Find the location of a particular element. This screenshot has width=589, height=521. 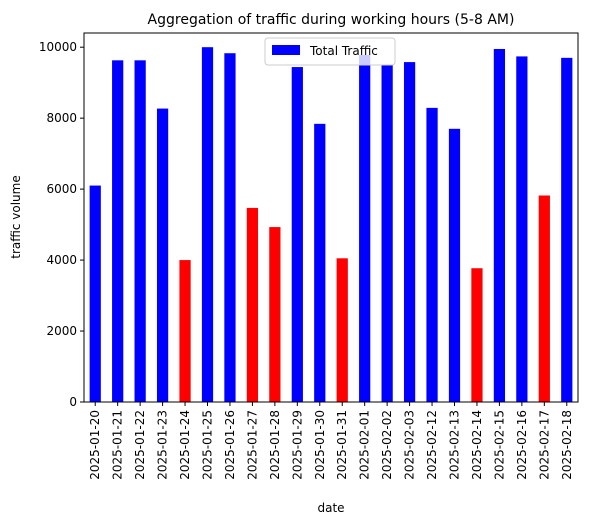

y-tick-label: 2000 is located at coordinates (61, 331).